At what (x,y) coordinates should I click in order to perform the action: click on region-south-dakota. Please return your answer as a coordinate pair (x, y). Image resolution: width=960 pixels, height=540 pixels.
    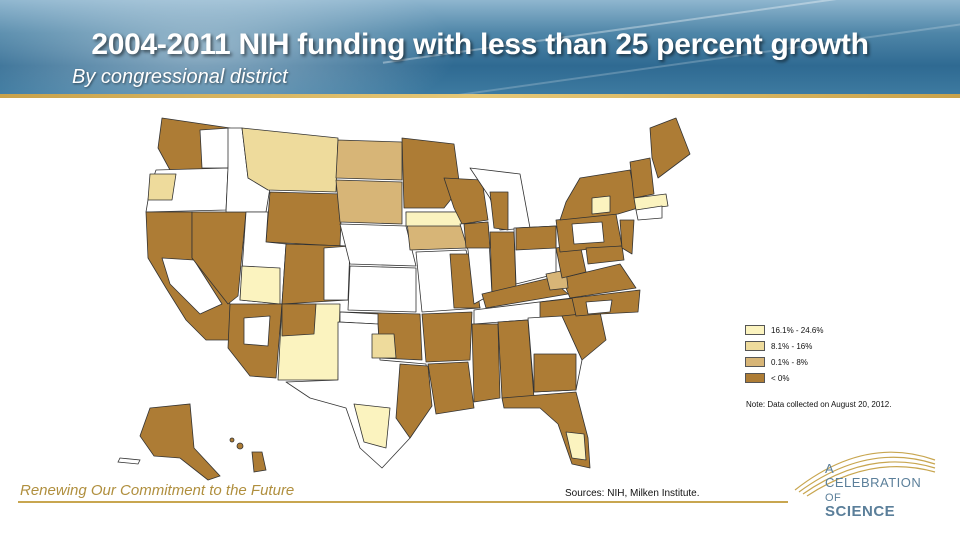
    Looking at the image, I should click on (369, 202).